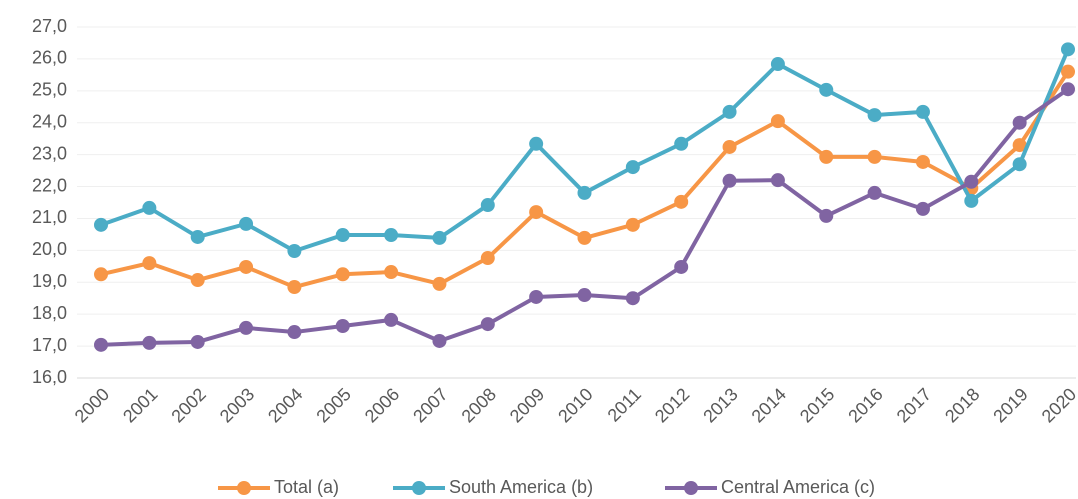  Describe the element at coordinates (49, 217) in the screenshot. I see `y-tick-label: 21,0` at that location.